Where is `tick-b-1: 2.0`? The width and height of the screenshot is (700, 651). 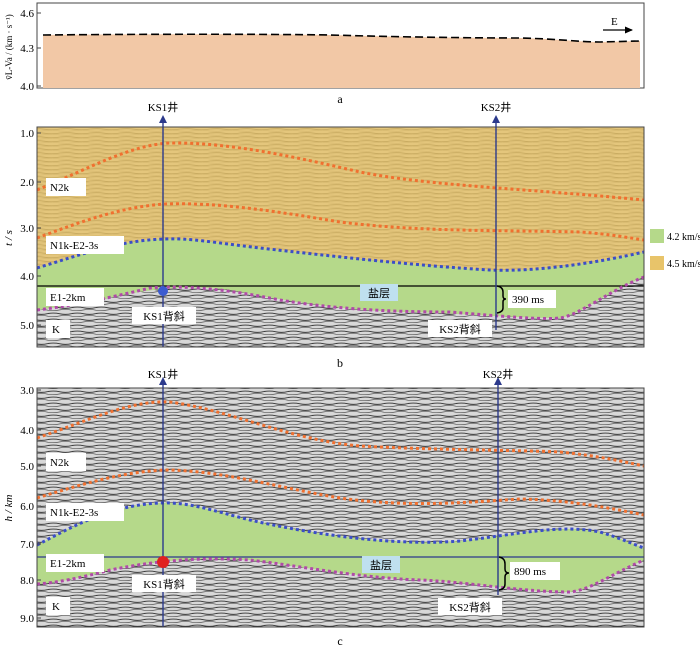 tick-b-1: 2.0 is located at coordinates (27, 183).